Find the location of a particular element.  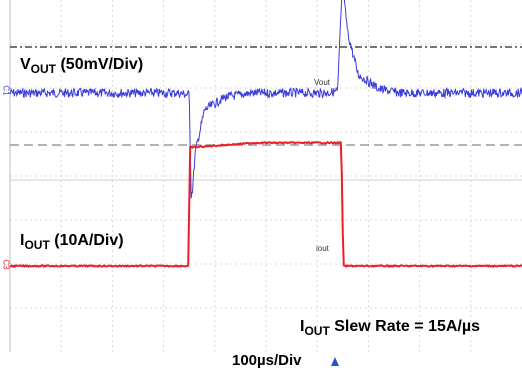

slew-rate-annotation: IOUT Slew Rate = 15A/µs is located at coordinates (390, 328).